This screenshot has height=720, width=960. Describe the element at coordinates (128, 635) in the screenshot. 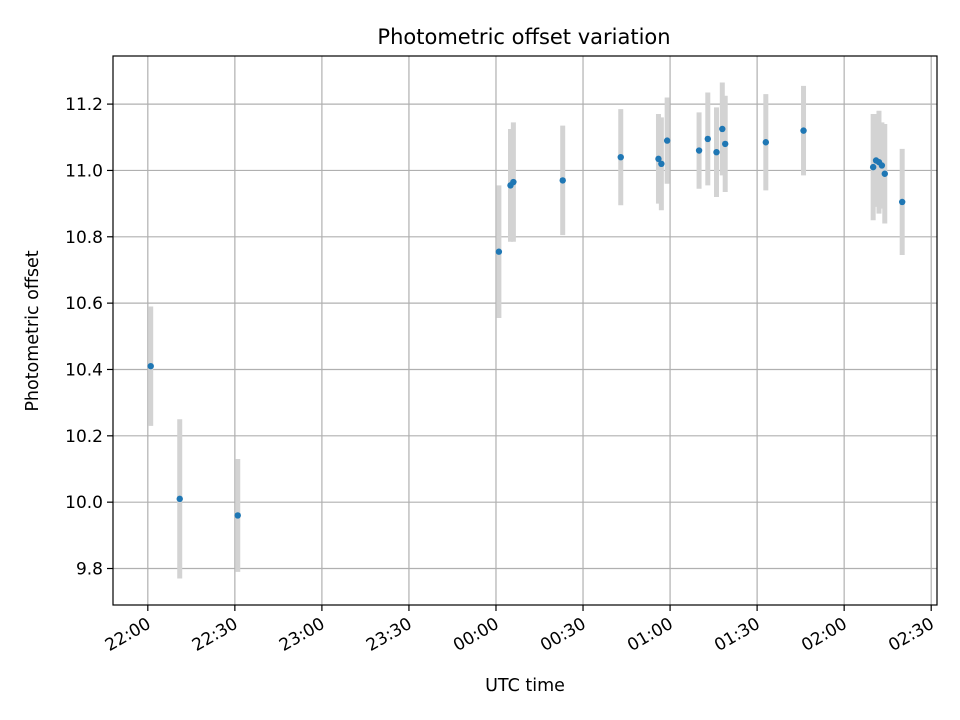

I see `x-tick-label: 22:00` at that location.